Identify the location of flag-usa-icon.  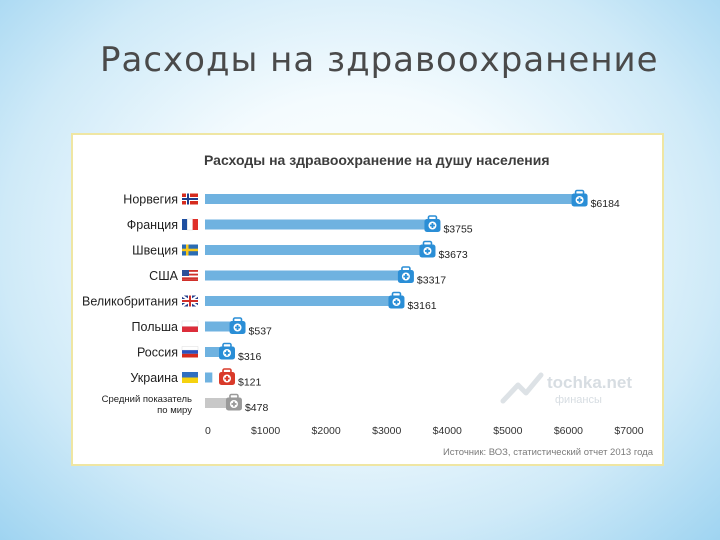
(190, 275).